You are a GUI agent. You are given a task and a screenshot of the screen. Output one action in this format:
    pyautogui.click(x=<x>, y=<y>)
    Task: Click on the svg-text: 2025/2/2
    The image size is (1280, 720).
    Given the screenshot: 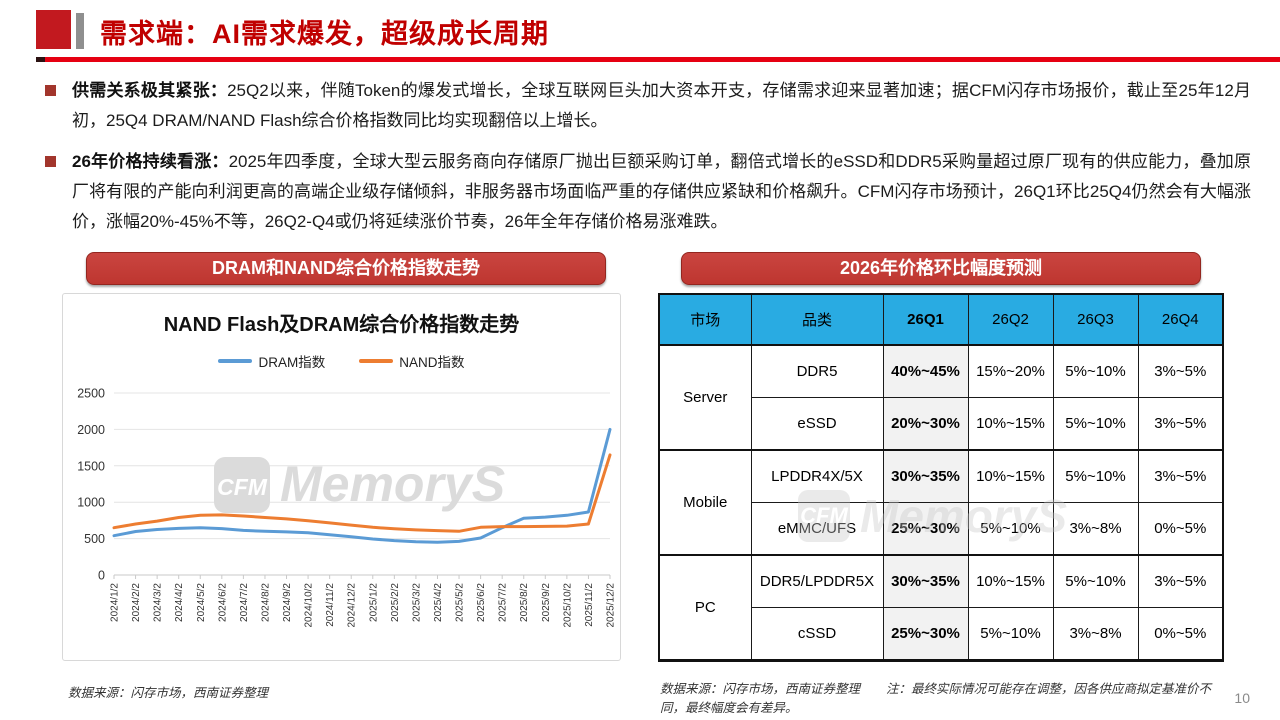 What is the action you would take?
    pyautogui.click(x=394, y=602)
    